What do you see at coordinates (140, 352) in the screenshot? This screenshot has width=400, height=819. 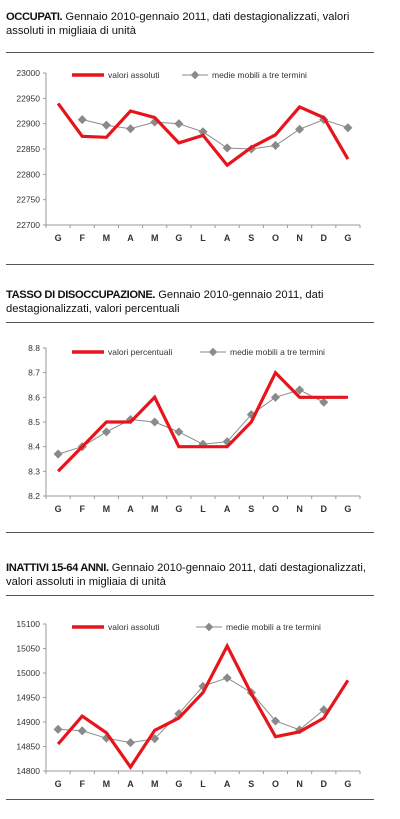 I see `legend-label-valori: valori percentuali` at bounding box center [140, 352].